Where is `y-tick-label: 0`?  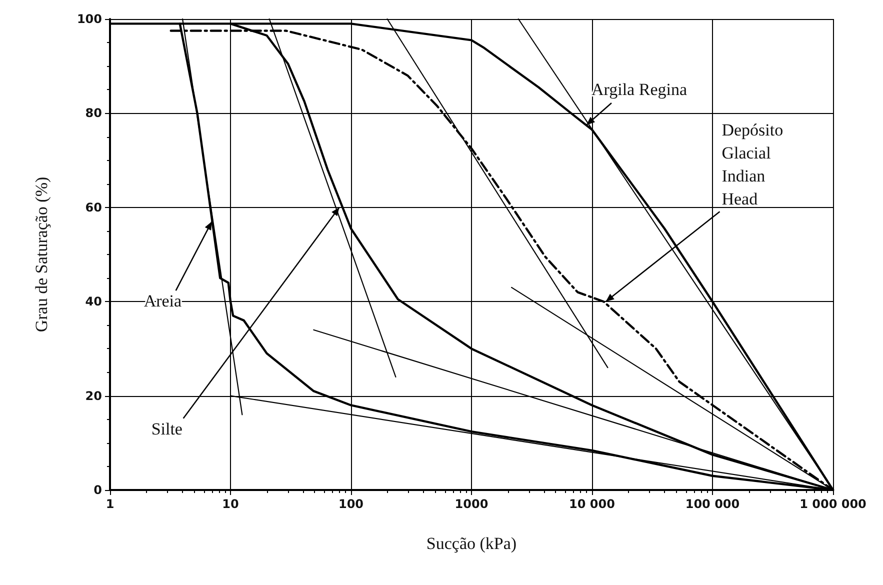
y-tick-label: 0 is located at coordinates (98, 490).